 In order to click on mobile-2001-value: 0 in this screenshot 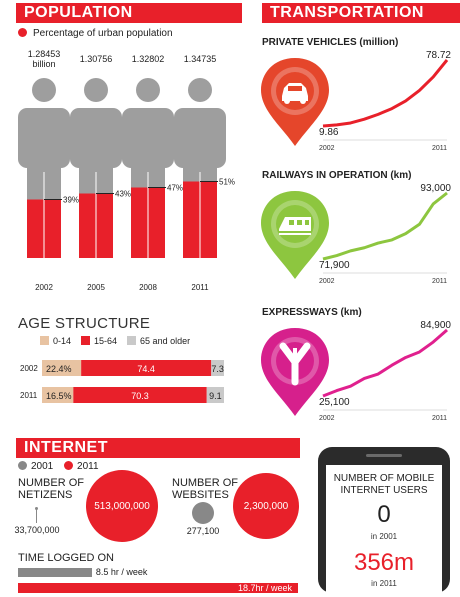, I will do `click(384, 514)`.